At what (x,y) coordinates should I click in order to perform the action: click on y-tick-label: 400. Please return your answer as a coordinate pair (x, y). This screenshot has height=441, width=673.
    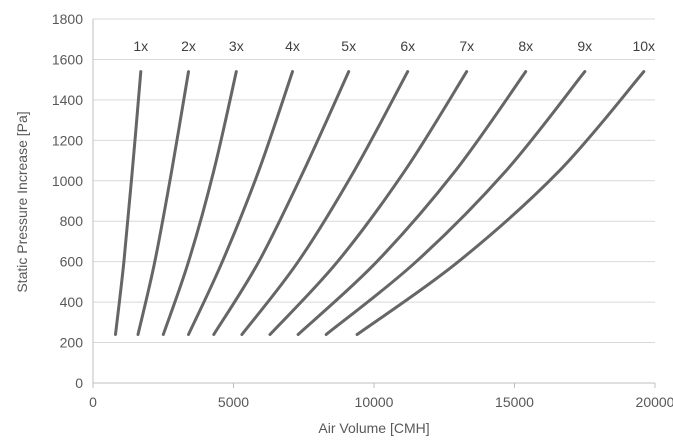
    Looking at the image, I should click on (72, 302).